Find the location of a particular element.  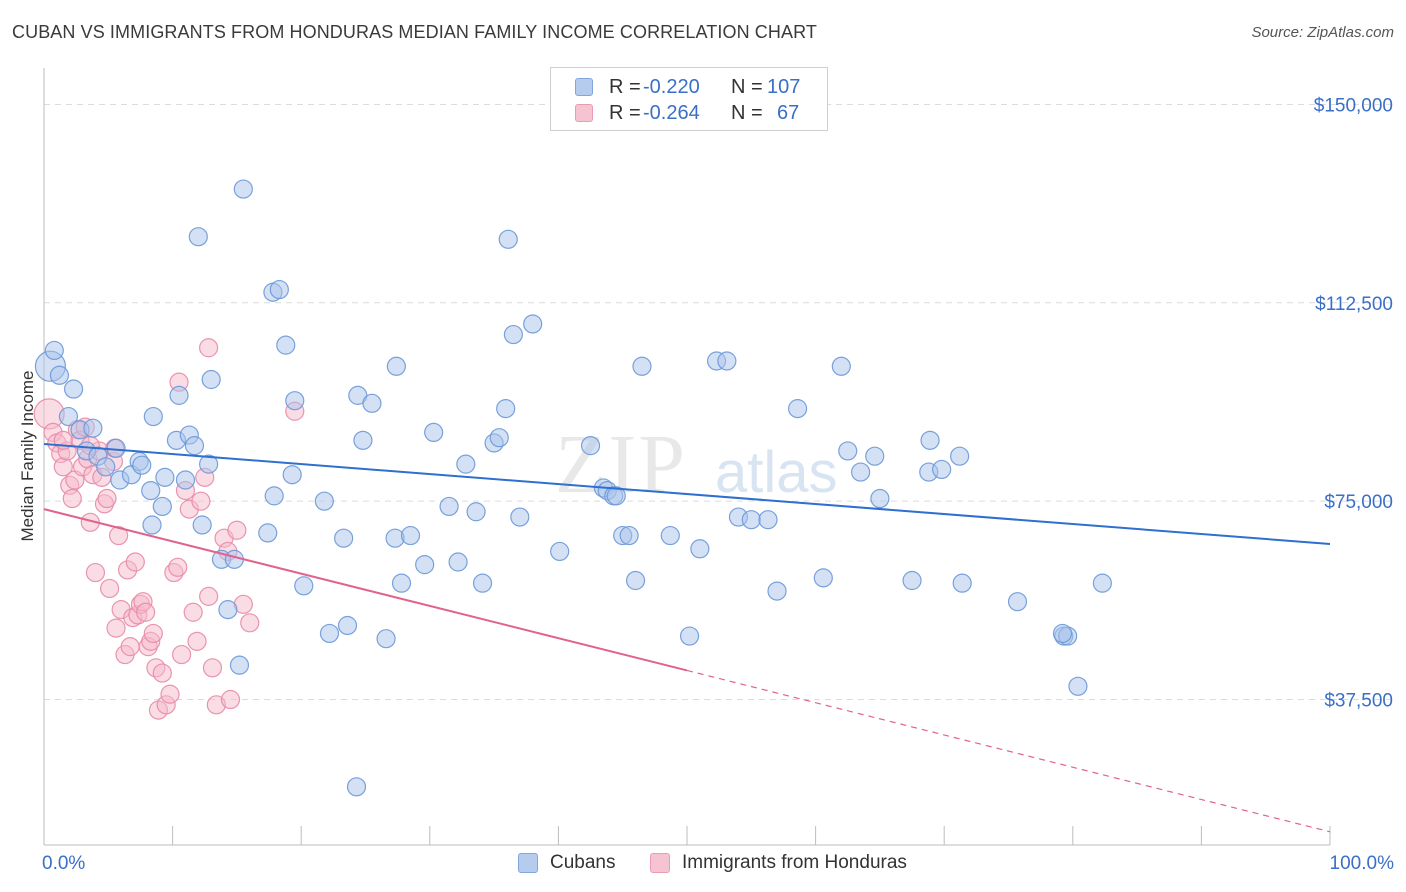

watermark-atlas: atlas is located at coordinates (776, 472).